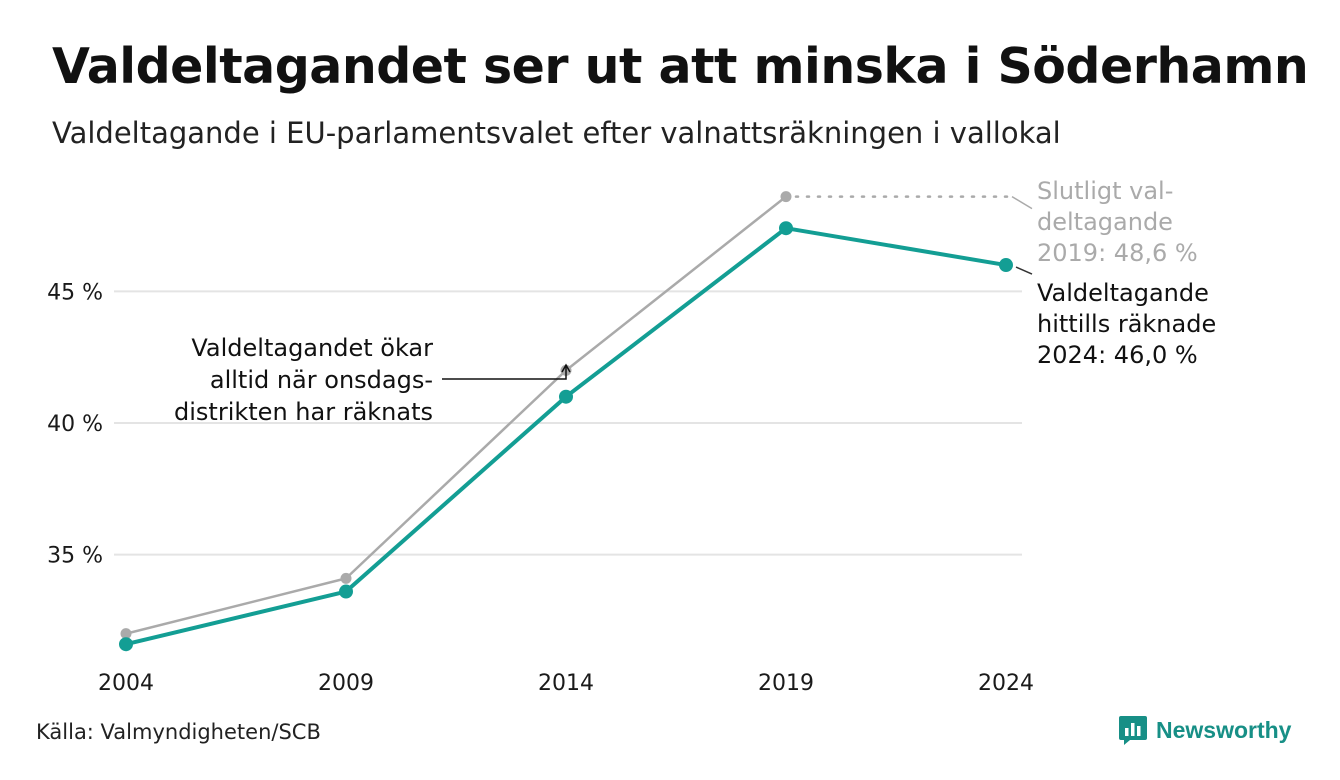 Image resolution: width=1340 pixels, height=780 pixels. I want to click on x-tick-label: 2014, so click(566, 683).